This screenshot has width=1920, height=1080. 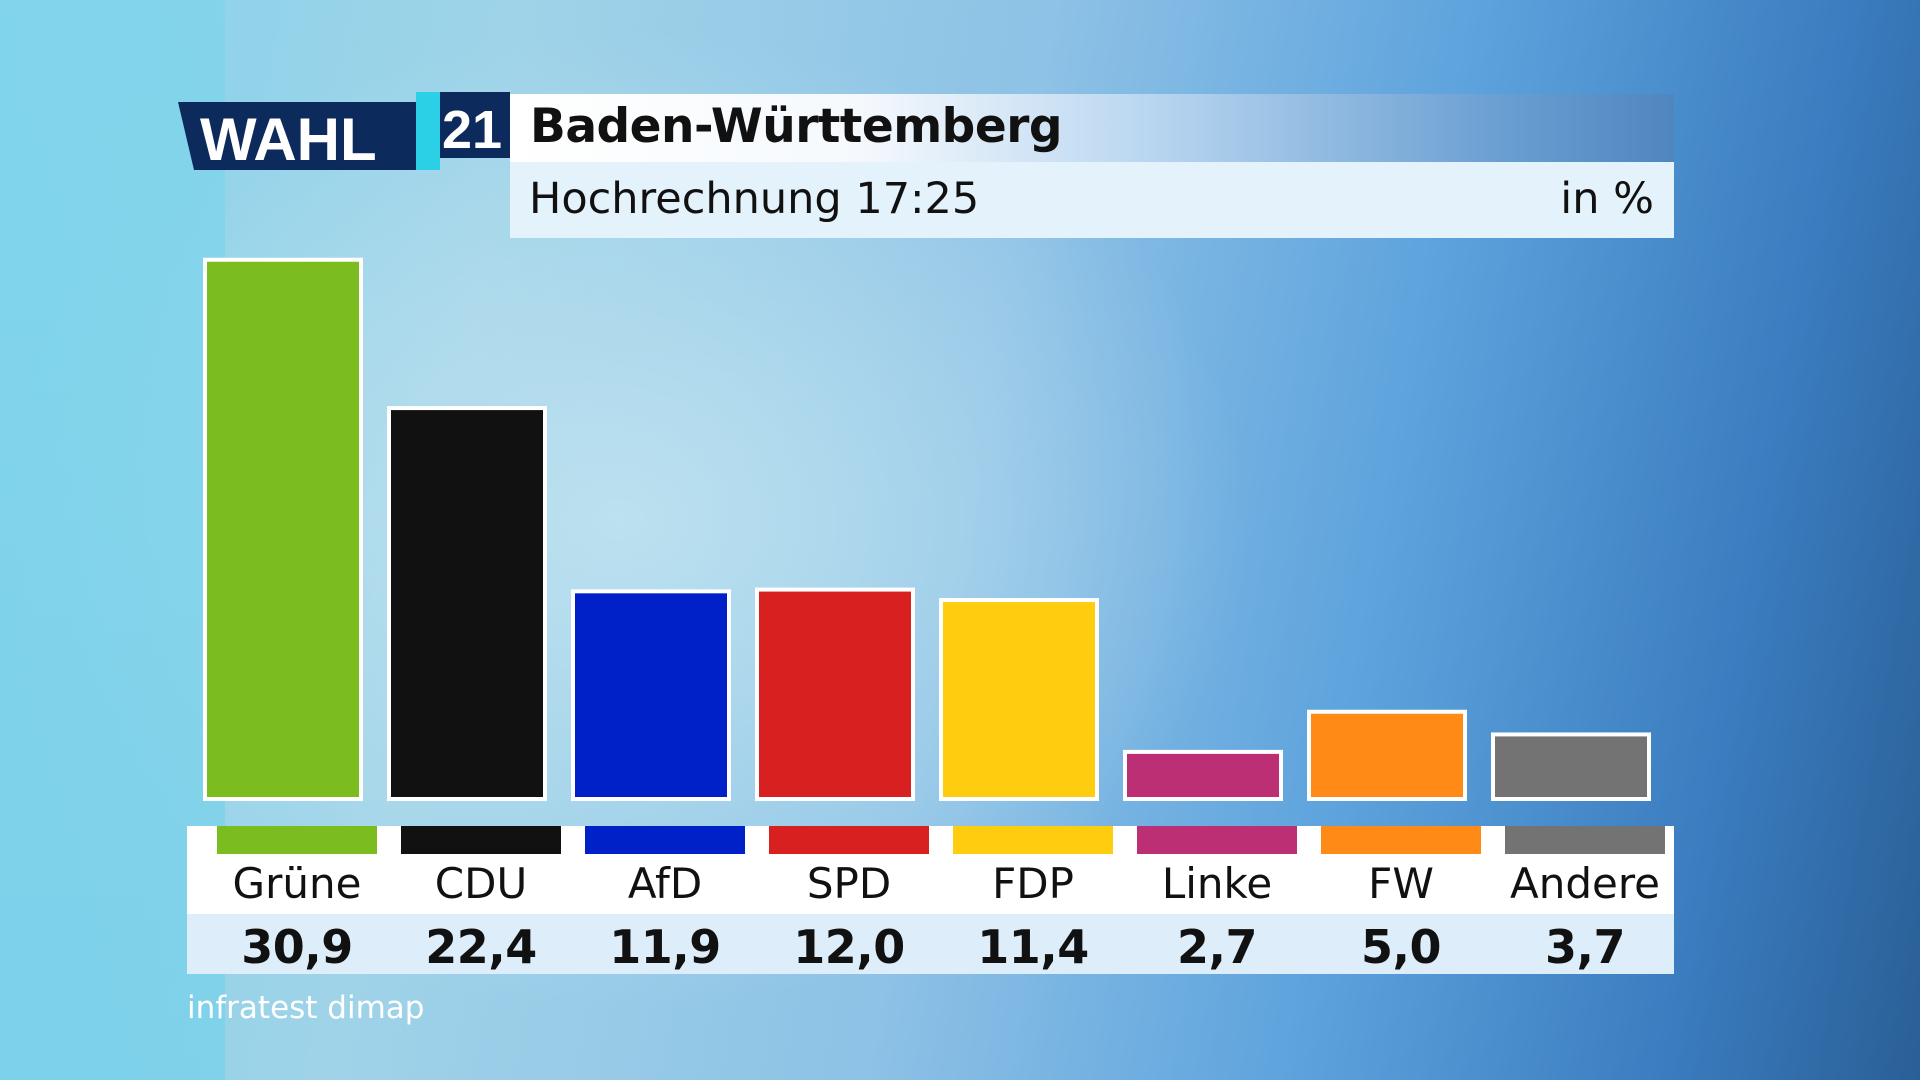 What do you see at coordinates (1217, 840) in the screenshot?
I see `legend-swatch-linke` at bounding box center [1217, 840].